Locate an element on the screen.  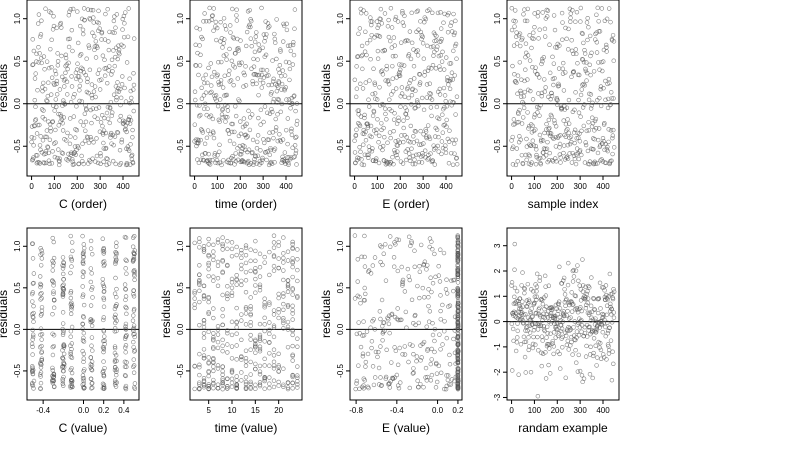
plot-frame is located at coordinates (563, 88).